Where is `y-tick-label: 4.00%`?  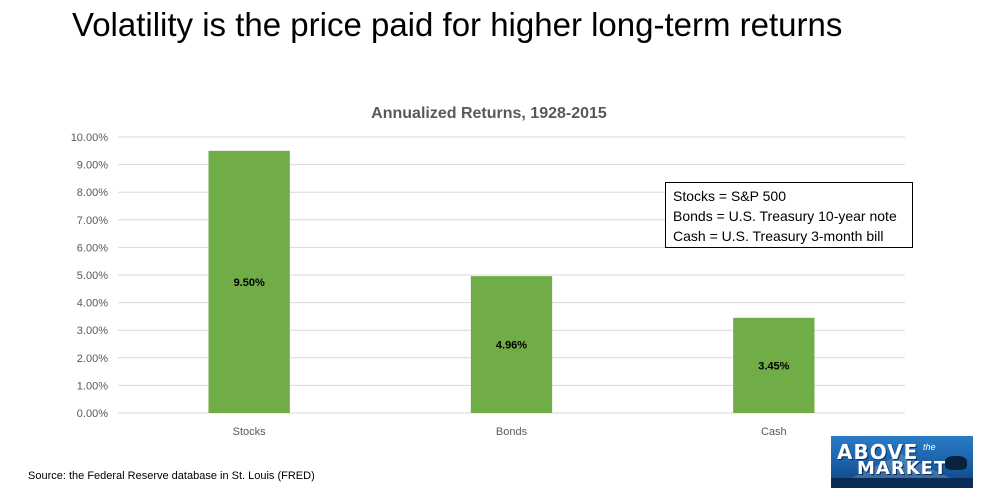 y-tick-label: 4.00% is located at coordinates (92, 304).